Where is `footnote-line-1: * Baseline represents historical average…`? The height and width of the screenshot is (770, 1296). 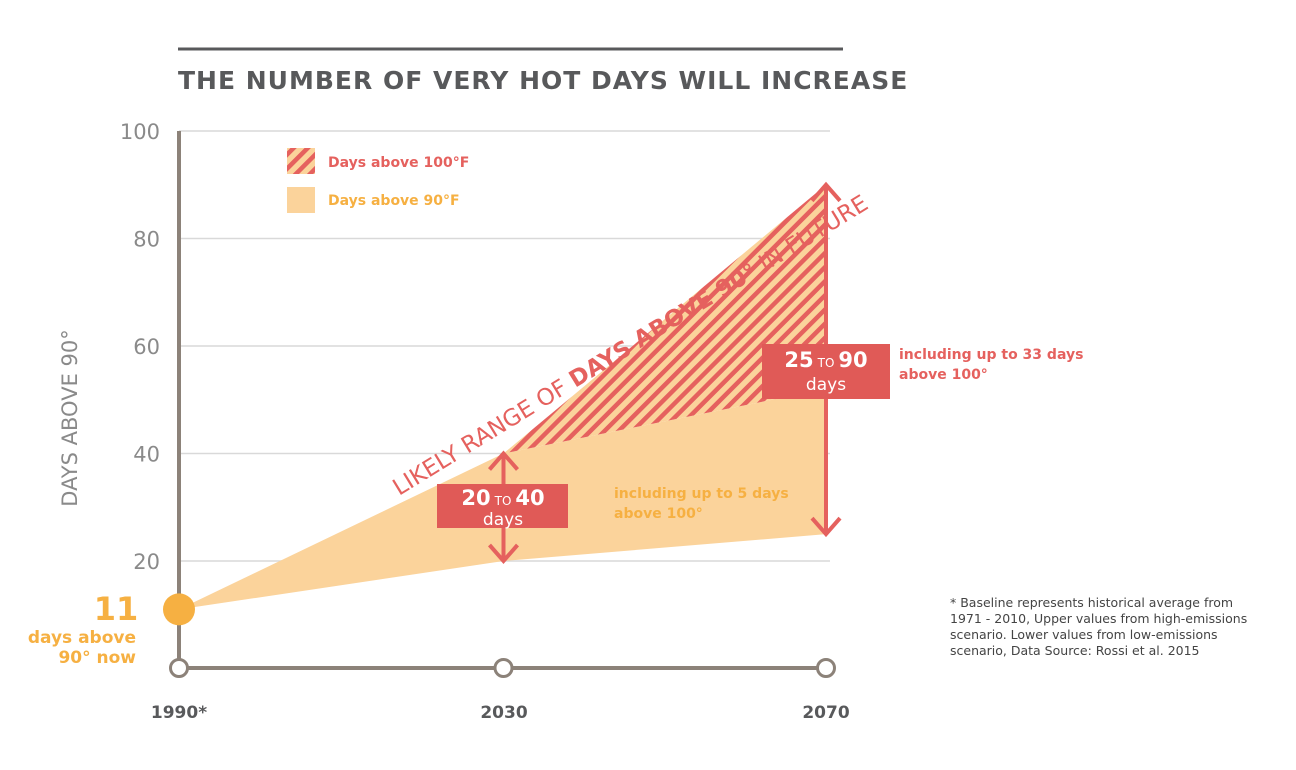 footnote-line-1: * Baseline represents historical average… is located at coordinates (1091, 602).